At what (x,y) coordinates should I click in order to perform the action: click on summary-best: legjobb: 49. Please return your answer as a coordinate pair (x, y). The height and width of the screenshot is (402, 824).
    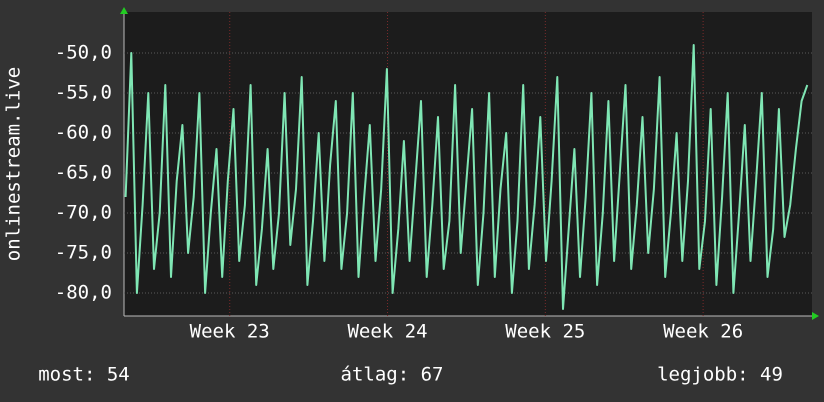
    Looking at the image, I should click on (720, 375).